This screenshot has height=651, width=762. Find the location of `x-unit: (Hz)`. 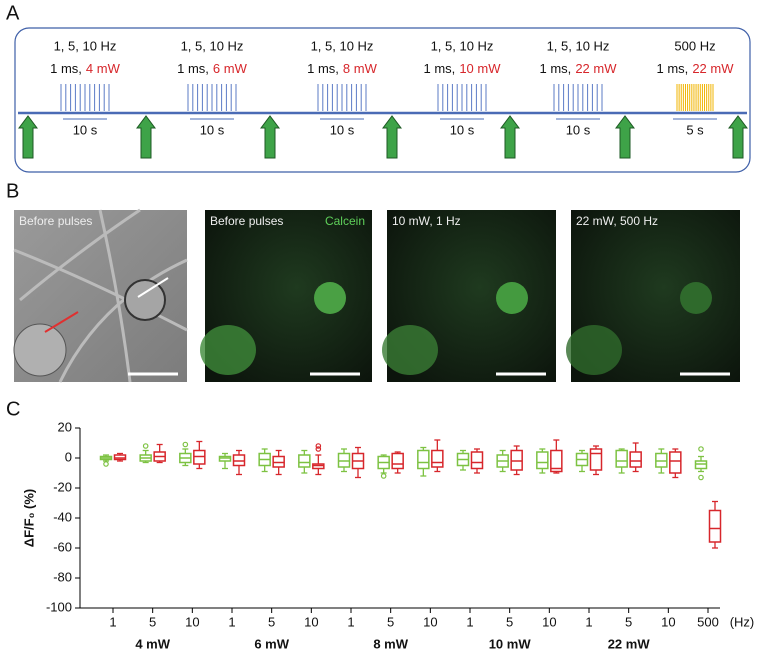

x-unit: (Hz) is located at coordinates (742, 621).